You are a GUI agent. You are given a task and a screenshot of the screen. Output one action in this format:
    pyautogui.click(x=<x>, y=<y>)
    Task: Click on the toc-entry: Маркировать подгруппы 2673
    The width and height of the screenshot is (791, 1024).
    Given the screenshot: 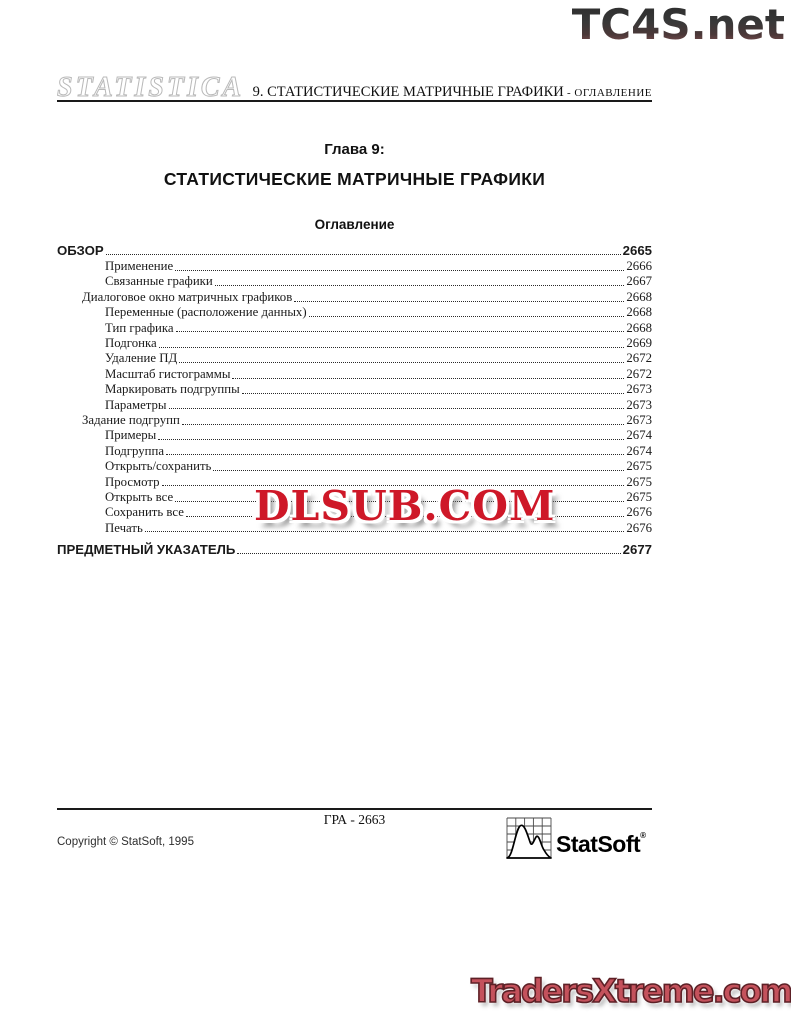 What is the action you would take?
    pyautogui.click(x=354, y=389)
    